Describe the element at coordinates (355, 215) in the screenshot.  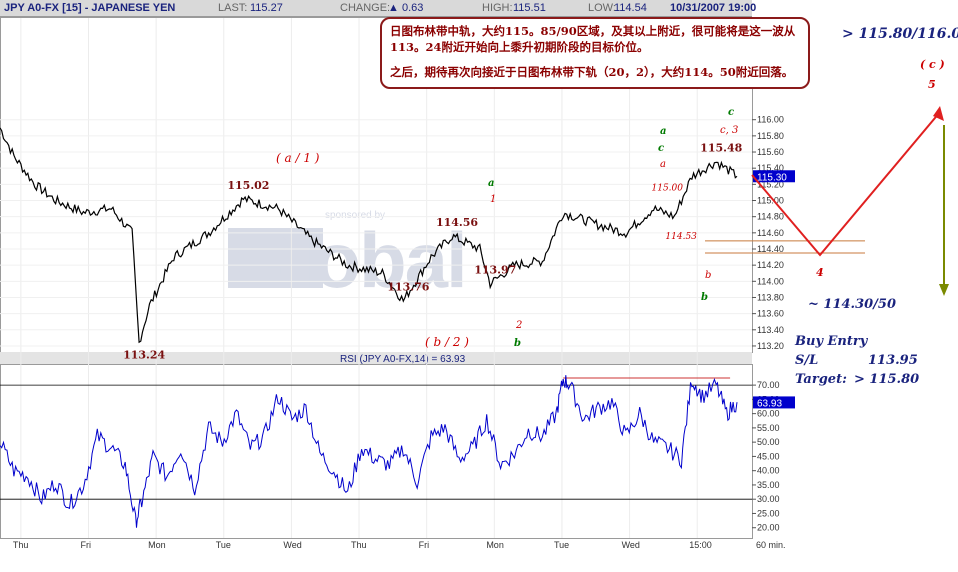
I see `watermark-sponsor: sponsored by` at that location.